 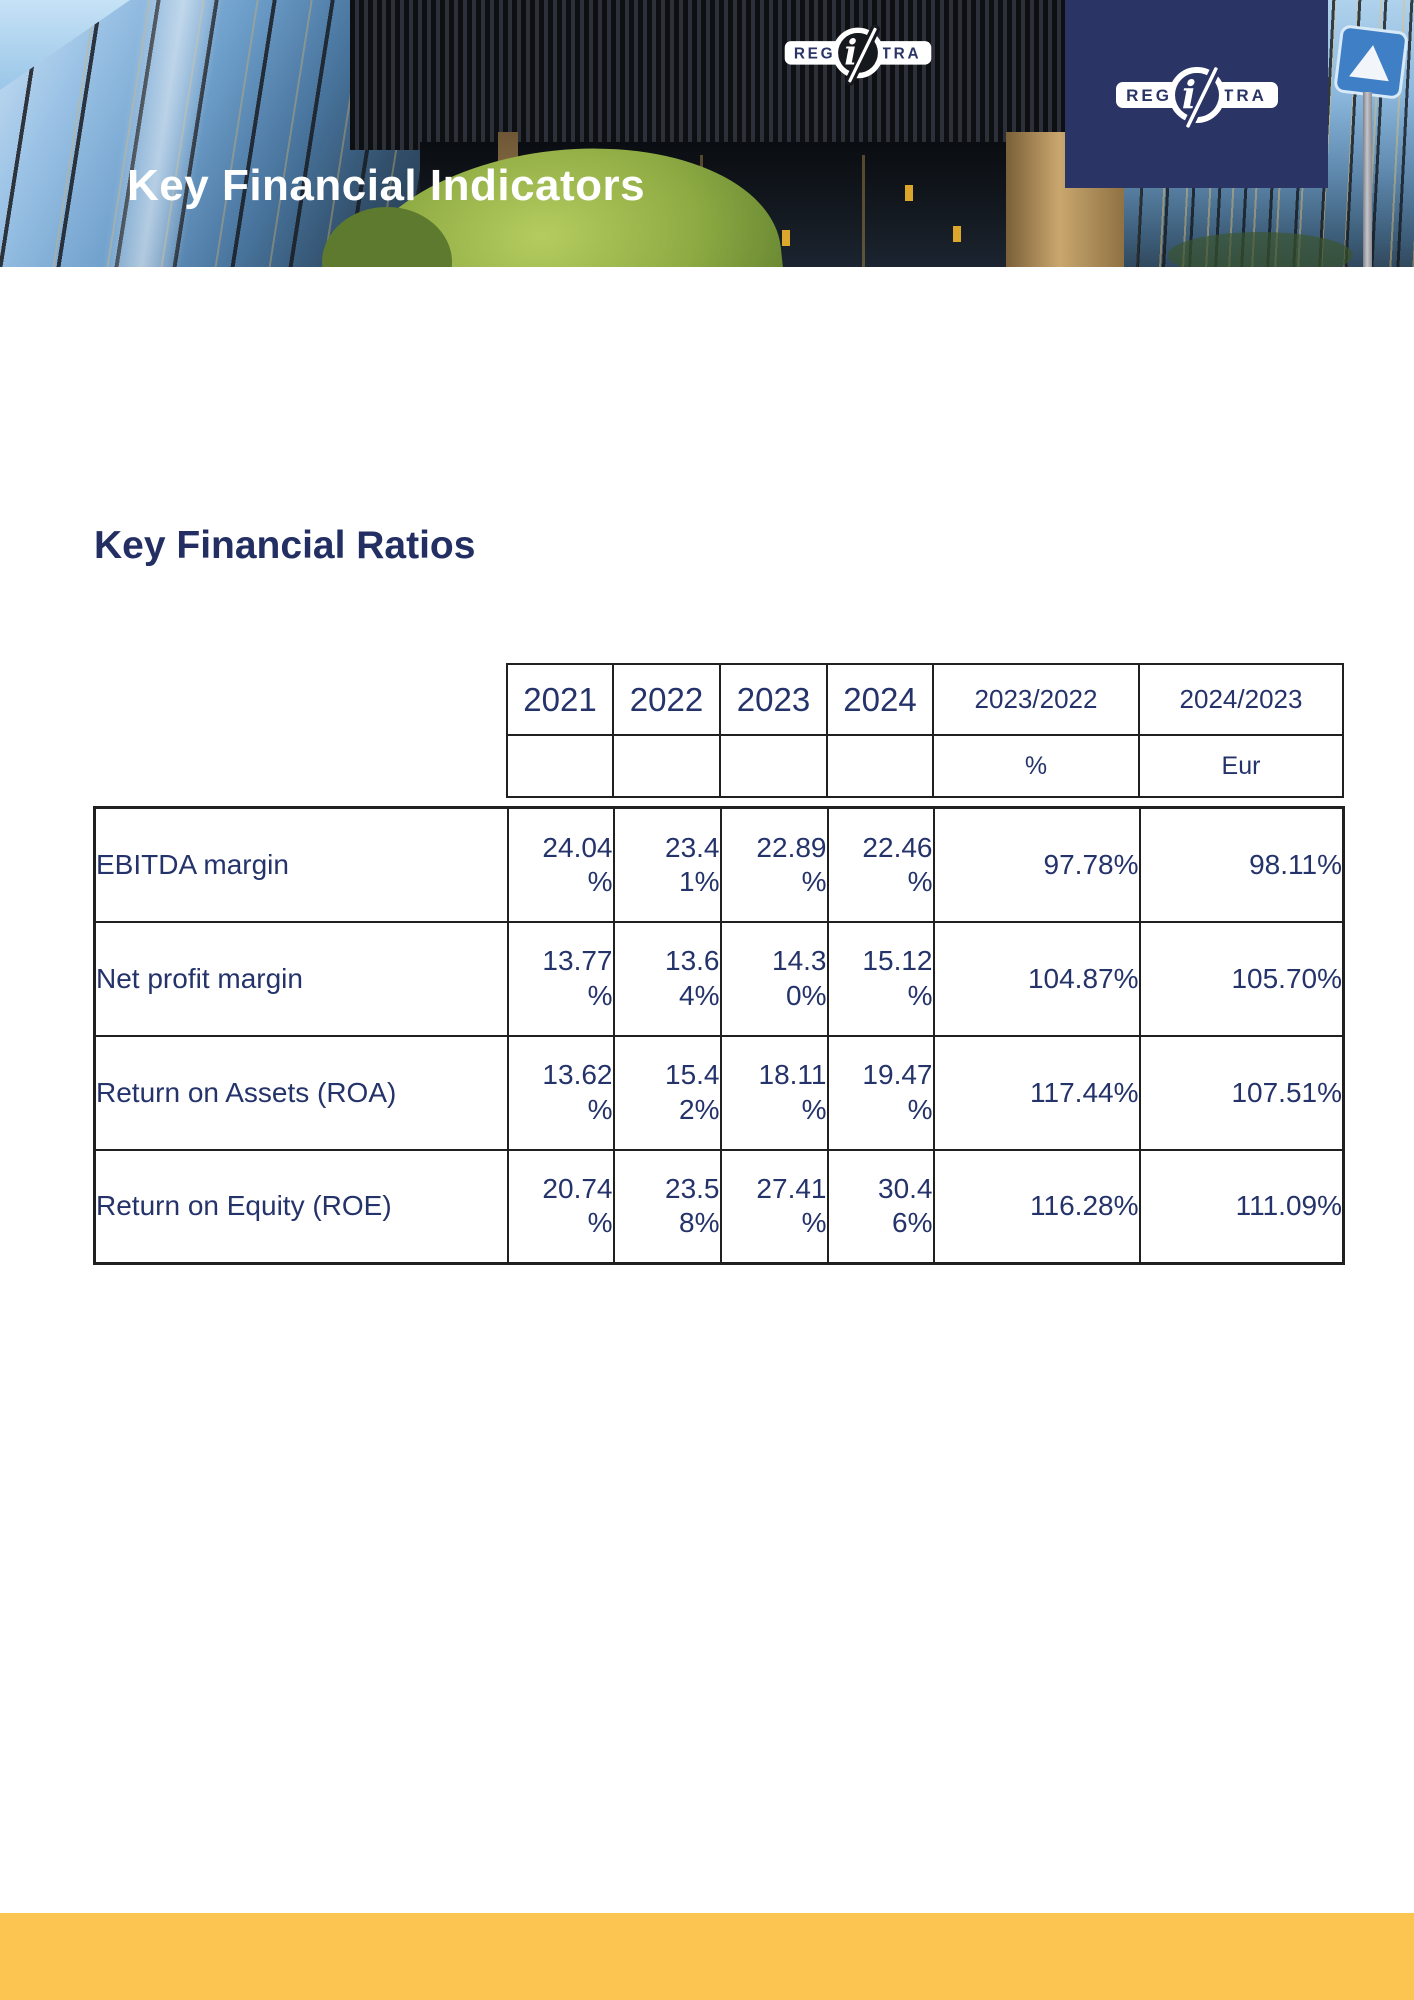 I want to click on row-label: Return on Equity (ROE), so click(x=301, y=1206).